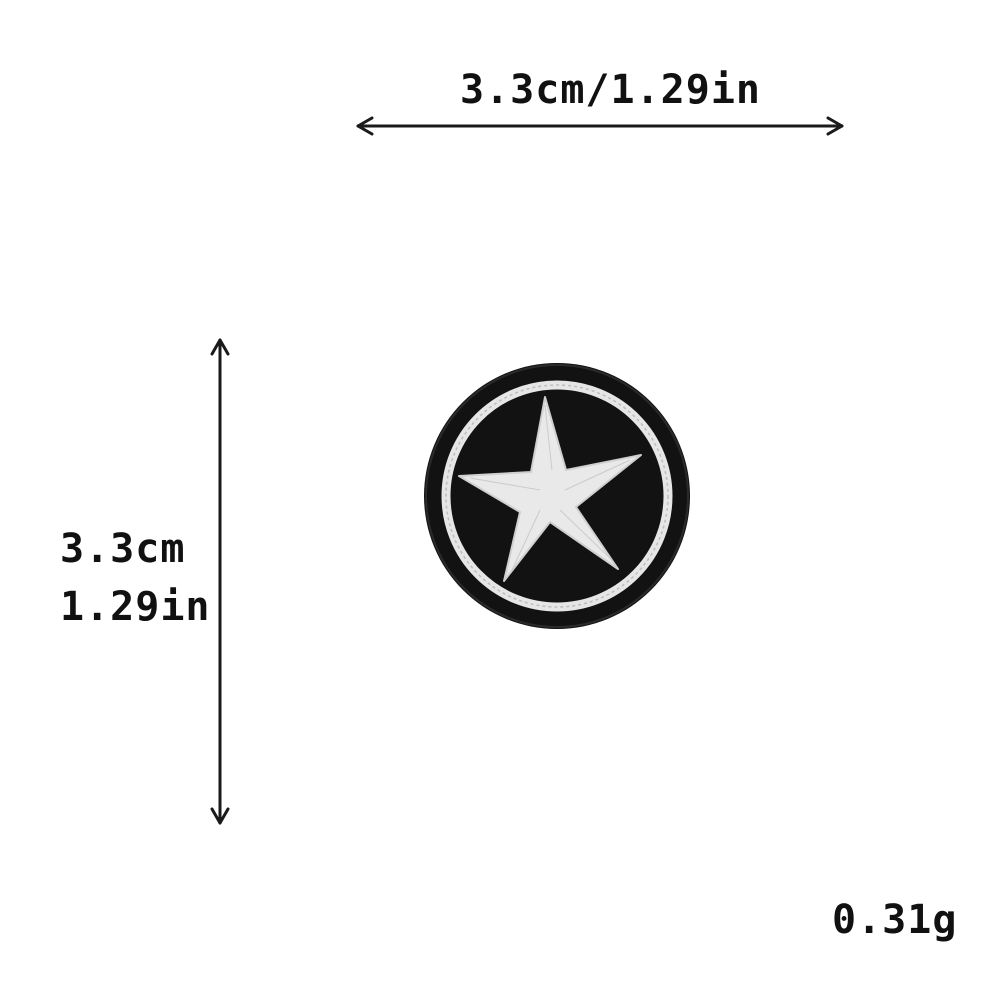 The height and width of the screenshot is (1000, 1000). Describe the element at coordinates (123, 549) in the screenshot. I see `height-cm-text: 3.3cm` at that location.